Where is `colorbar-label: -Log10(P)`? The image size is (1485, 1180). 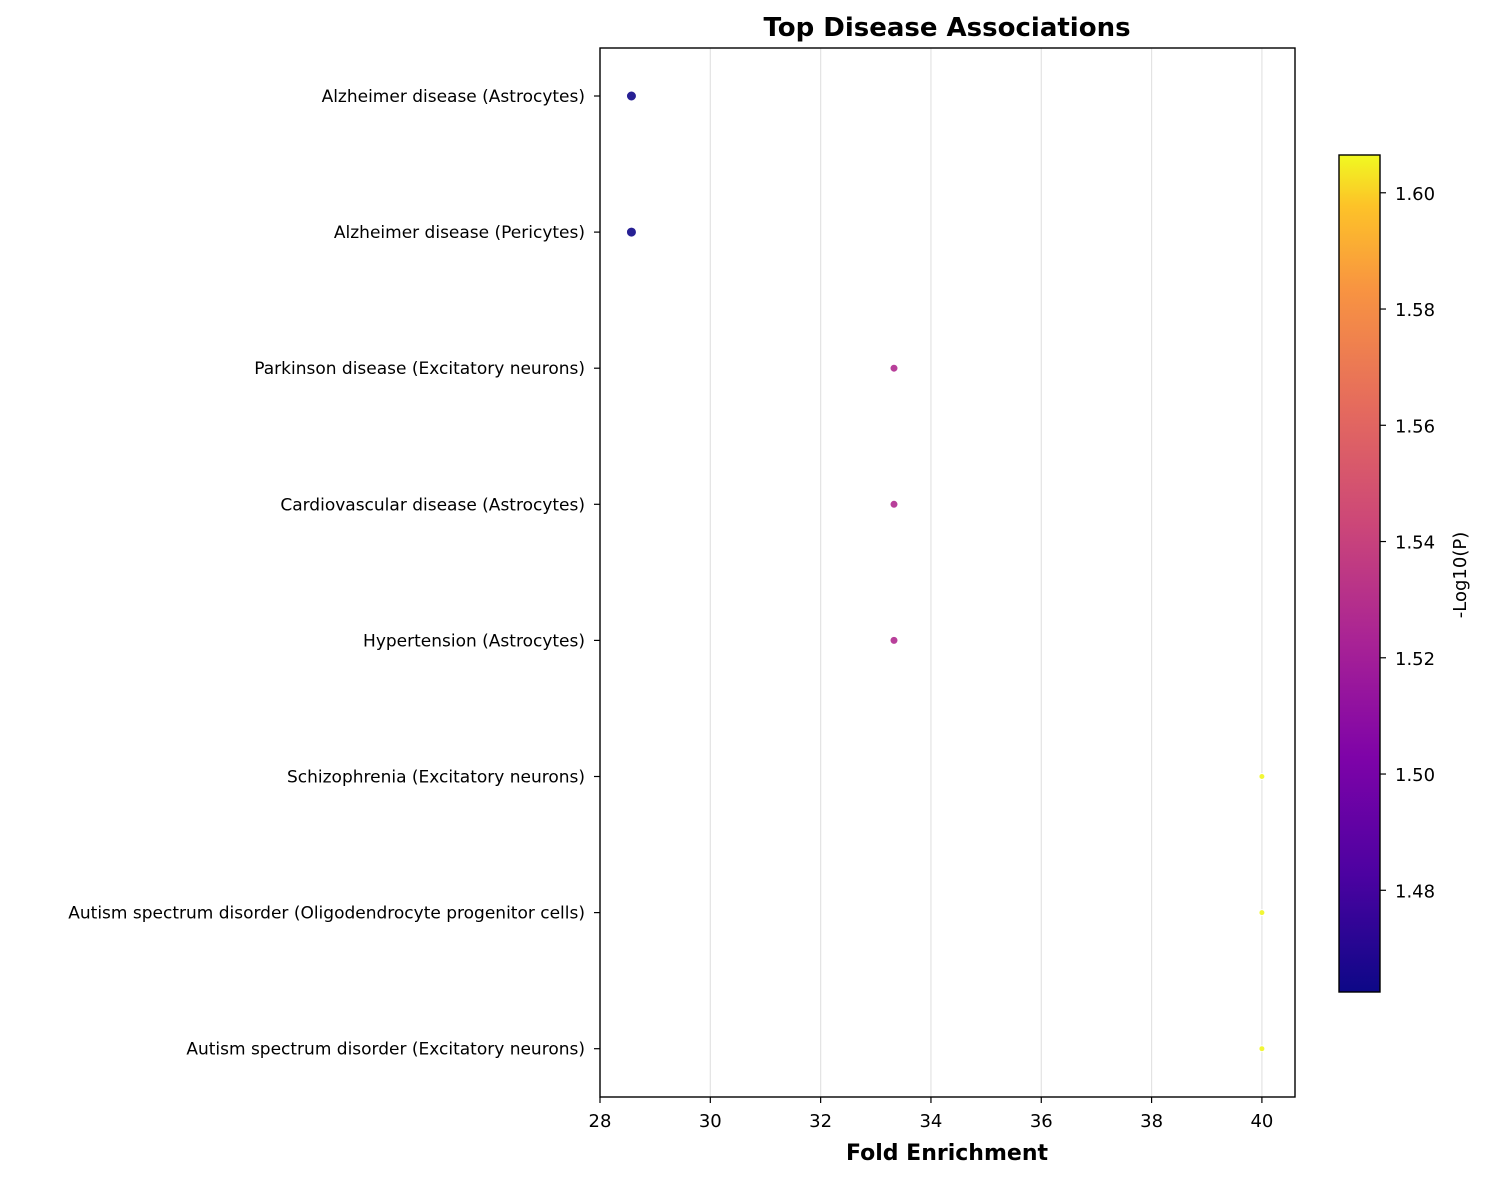 colorbar-label: -Log10(P) is located at coordinates (1460, 575).